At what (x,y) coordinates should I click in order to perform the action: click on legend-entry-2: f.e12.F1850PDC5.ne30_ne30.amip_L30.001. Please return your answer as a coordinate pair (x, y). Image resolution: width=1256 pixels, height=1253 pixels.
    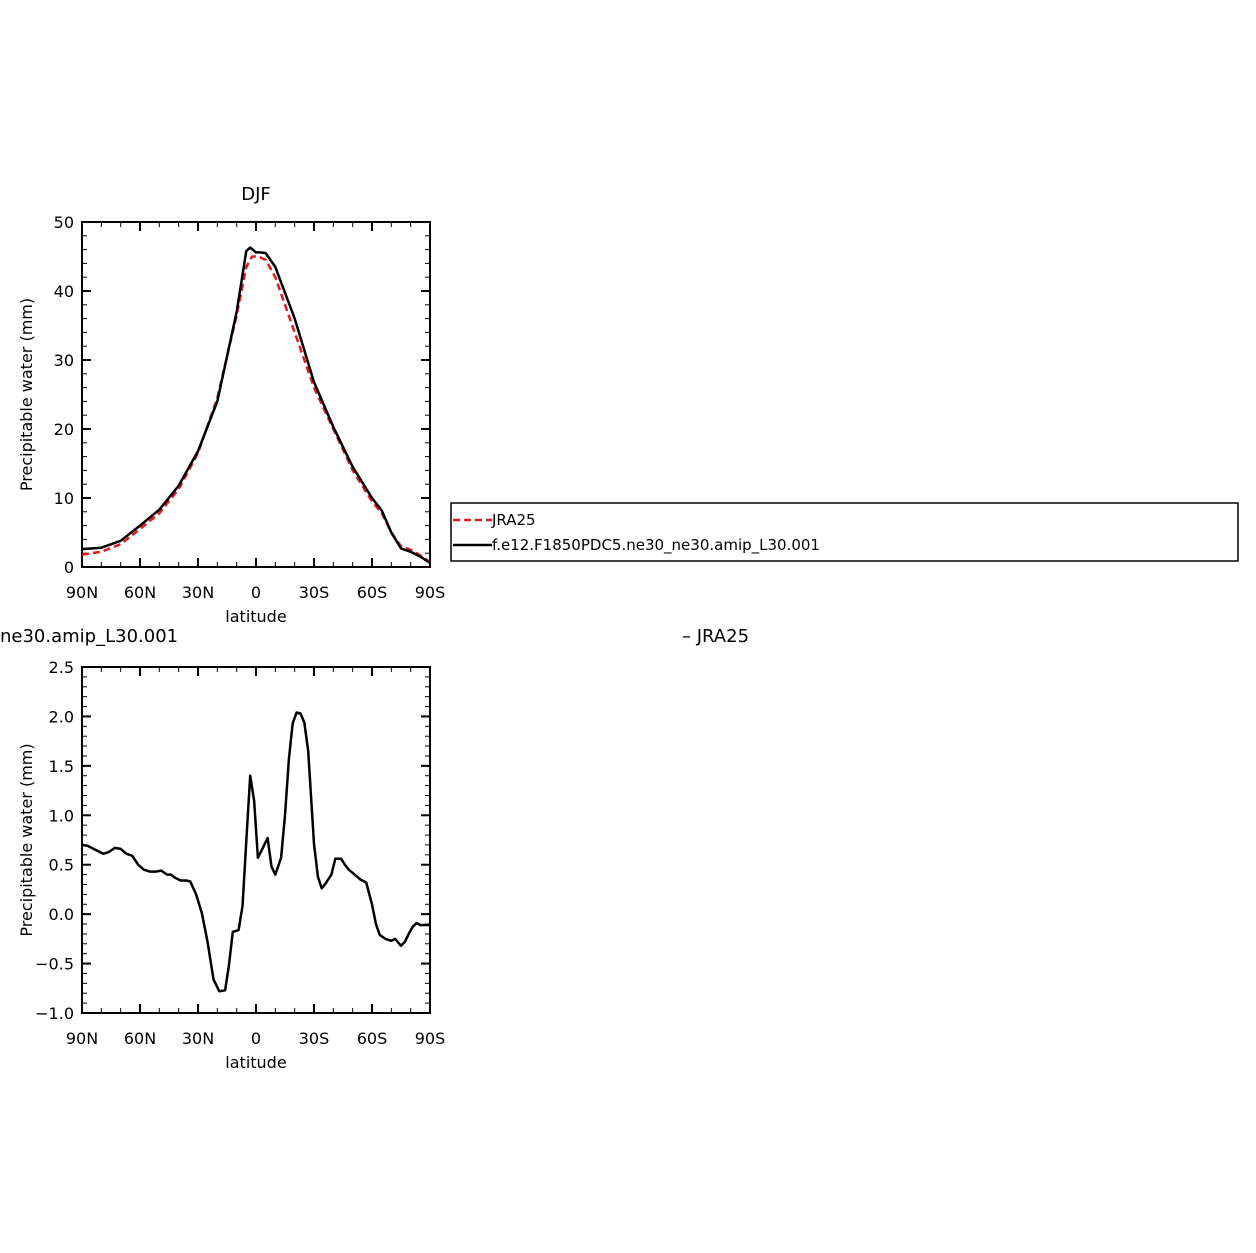
    Looking at the image, I should click on (656, 545).